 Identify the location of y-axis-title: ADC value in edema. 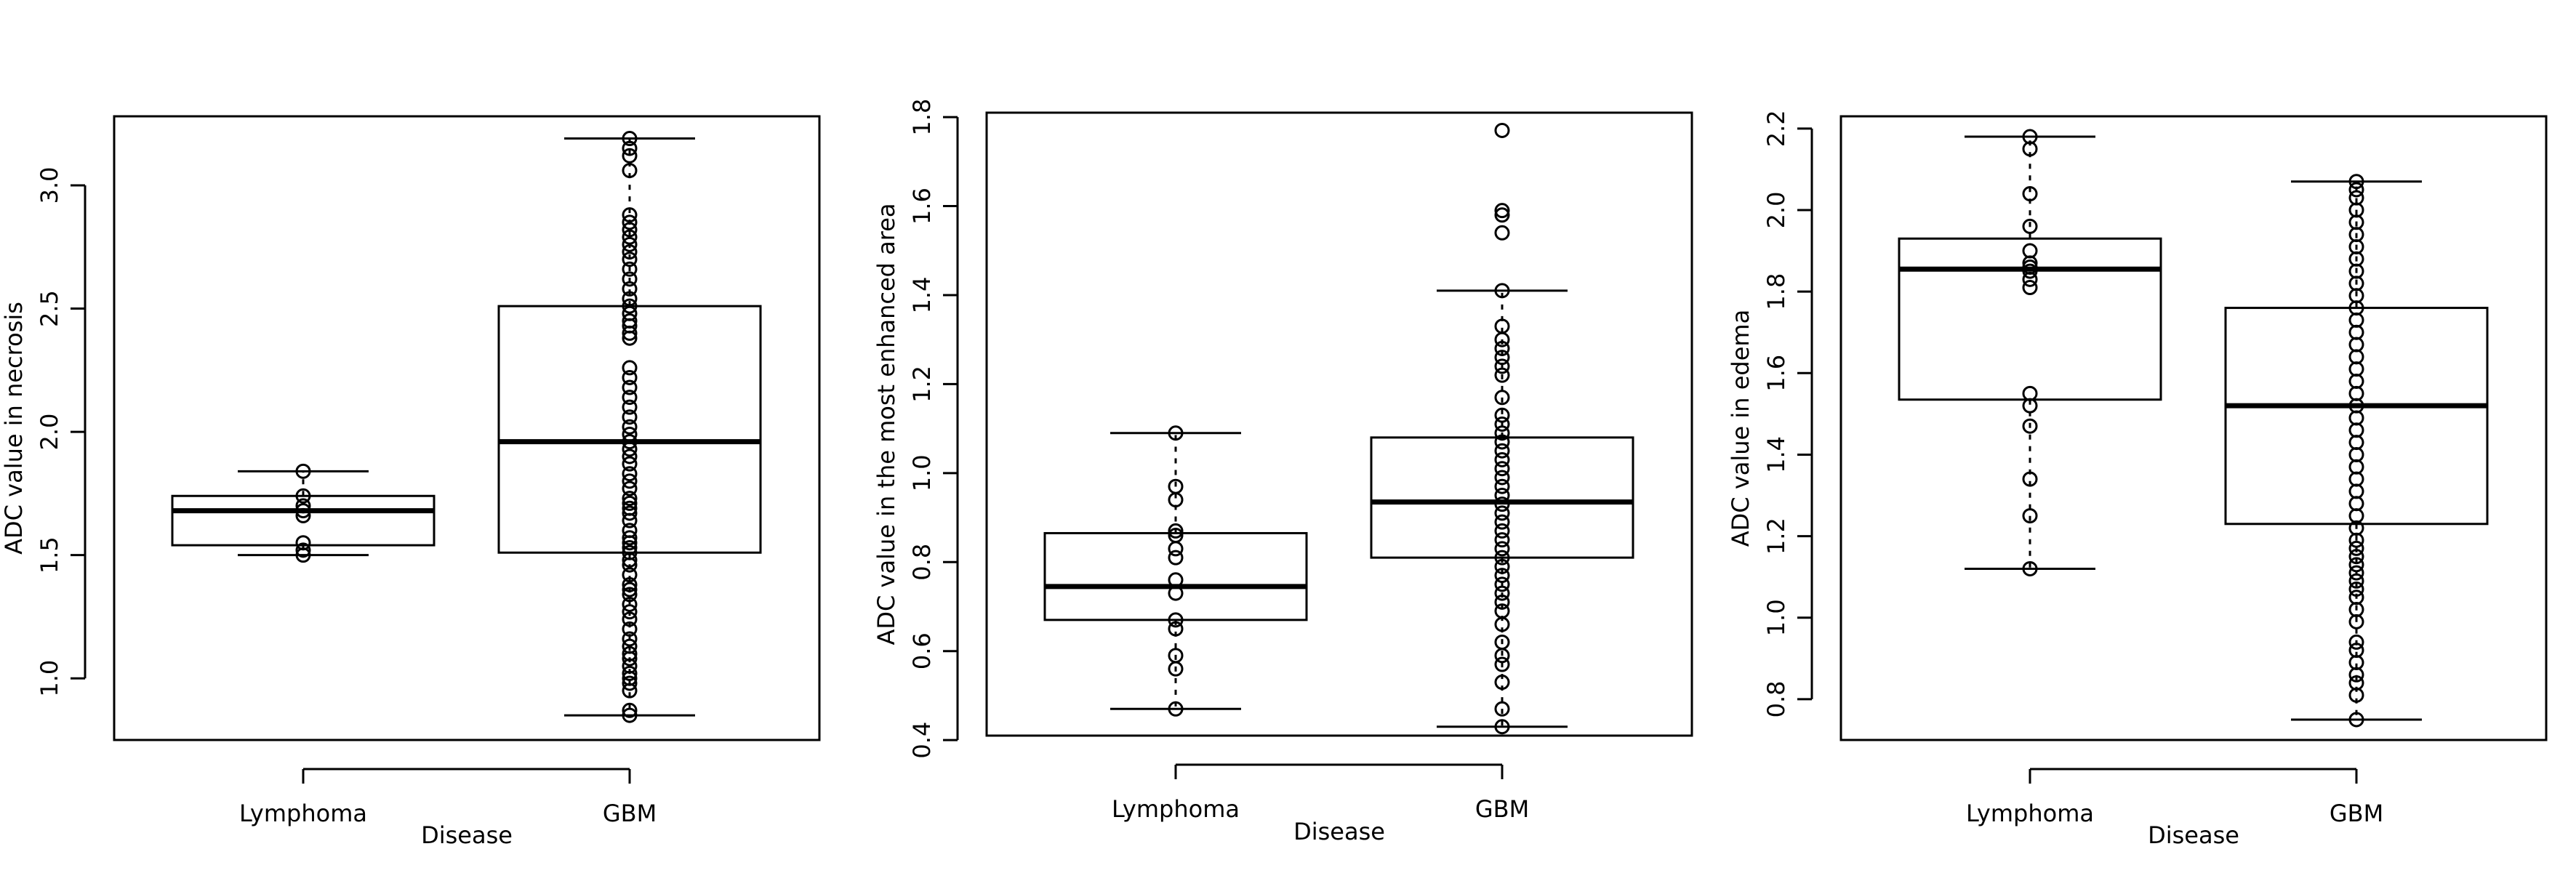
(1740, 428).